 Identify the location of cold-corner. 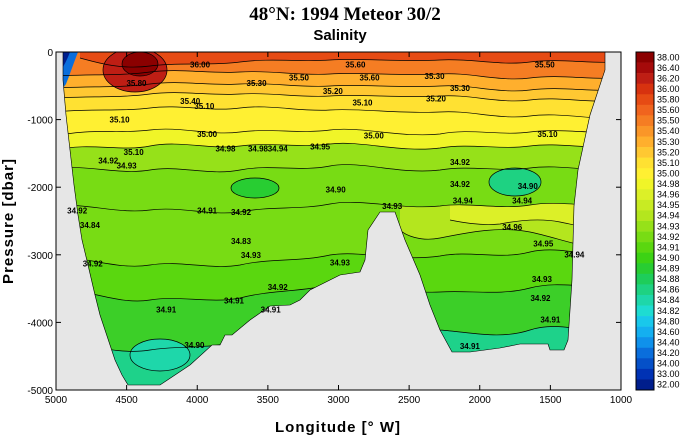
(70, 72).